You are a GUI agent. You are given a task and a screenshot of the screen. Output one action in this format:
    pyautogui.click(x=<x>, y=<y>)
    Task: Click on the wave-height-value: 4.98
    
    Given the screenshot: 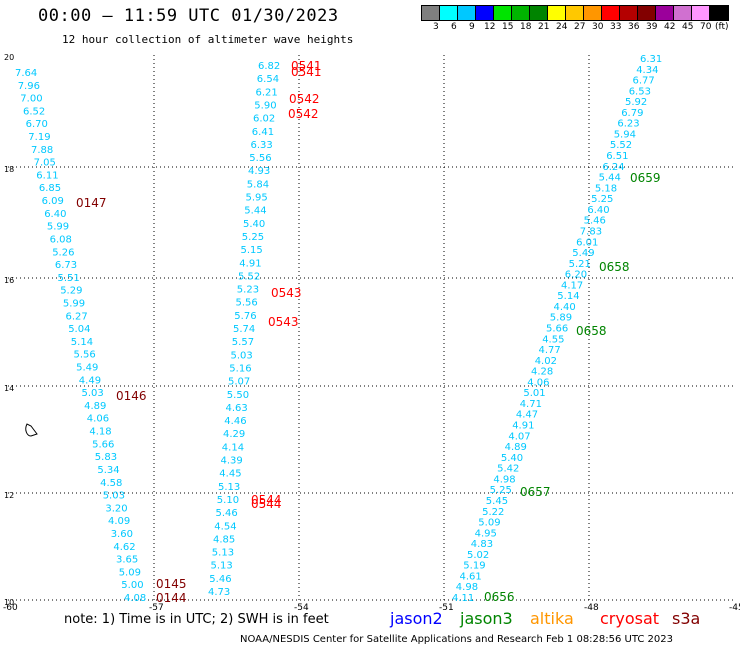 What is the action you would take?
    pyautogui.click(x=504, y=479)
    